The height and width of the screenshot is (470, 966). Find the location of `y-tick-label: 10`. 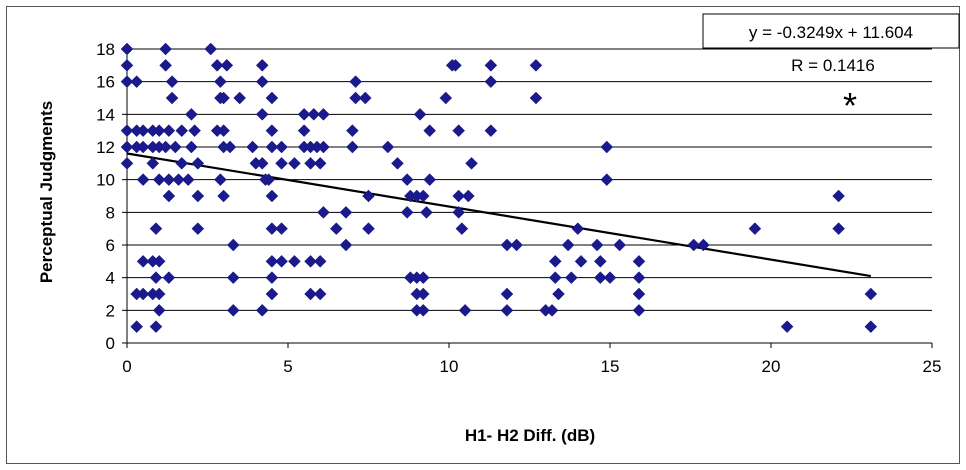

y-tick-label: 10 is located at coordinates (105, 180).